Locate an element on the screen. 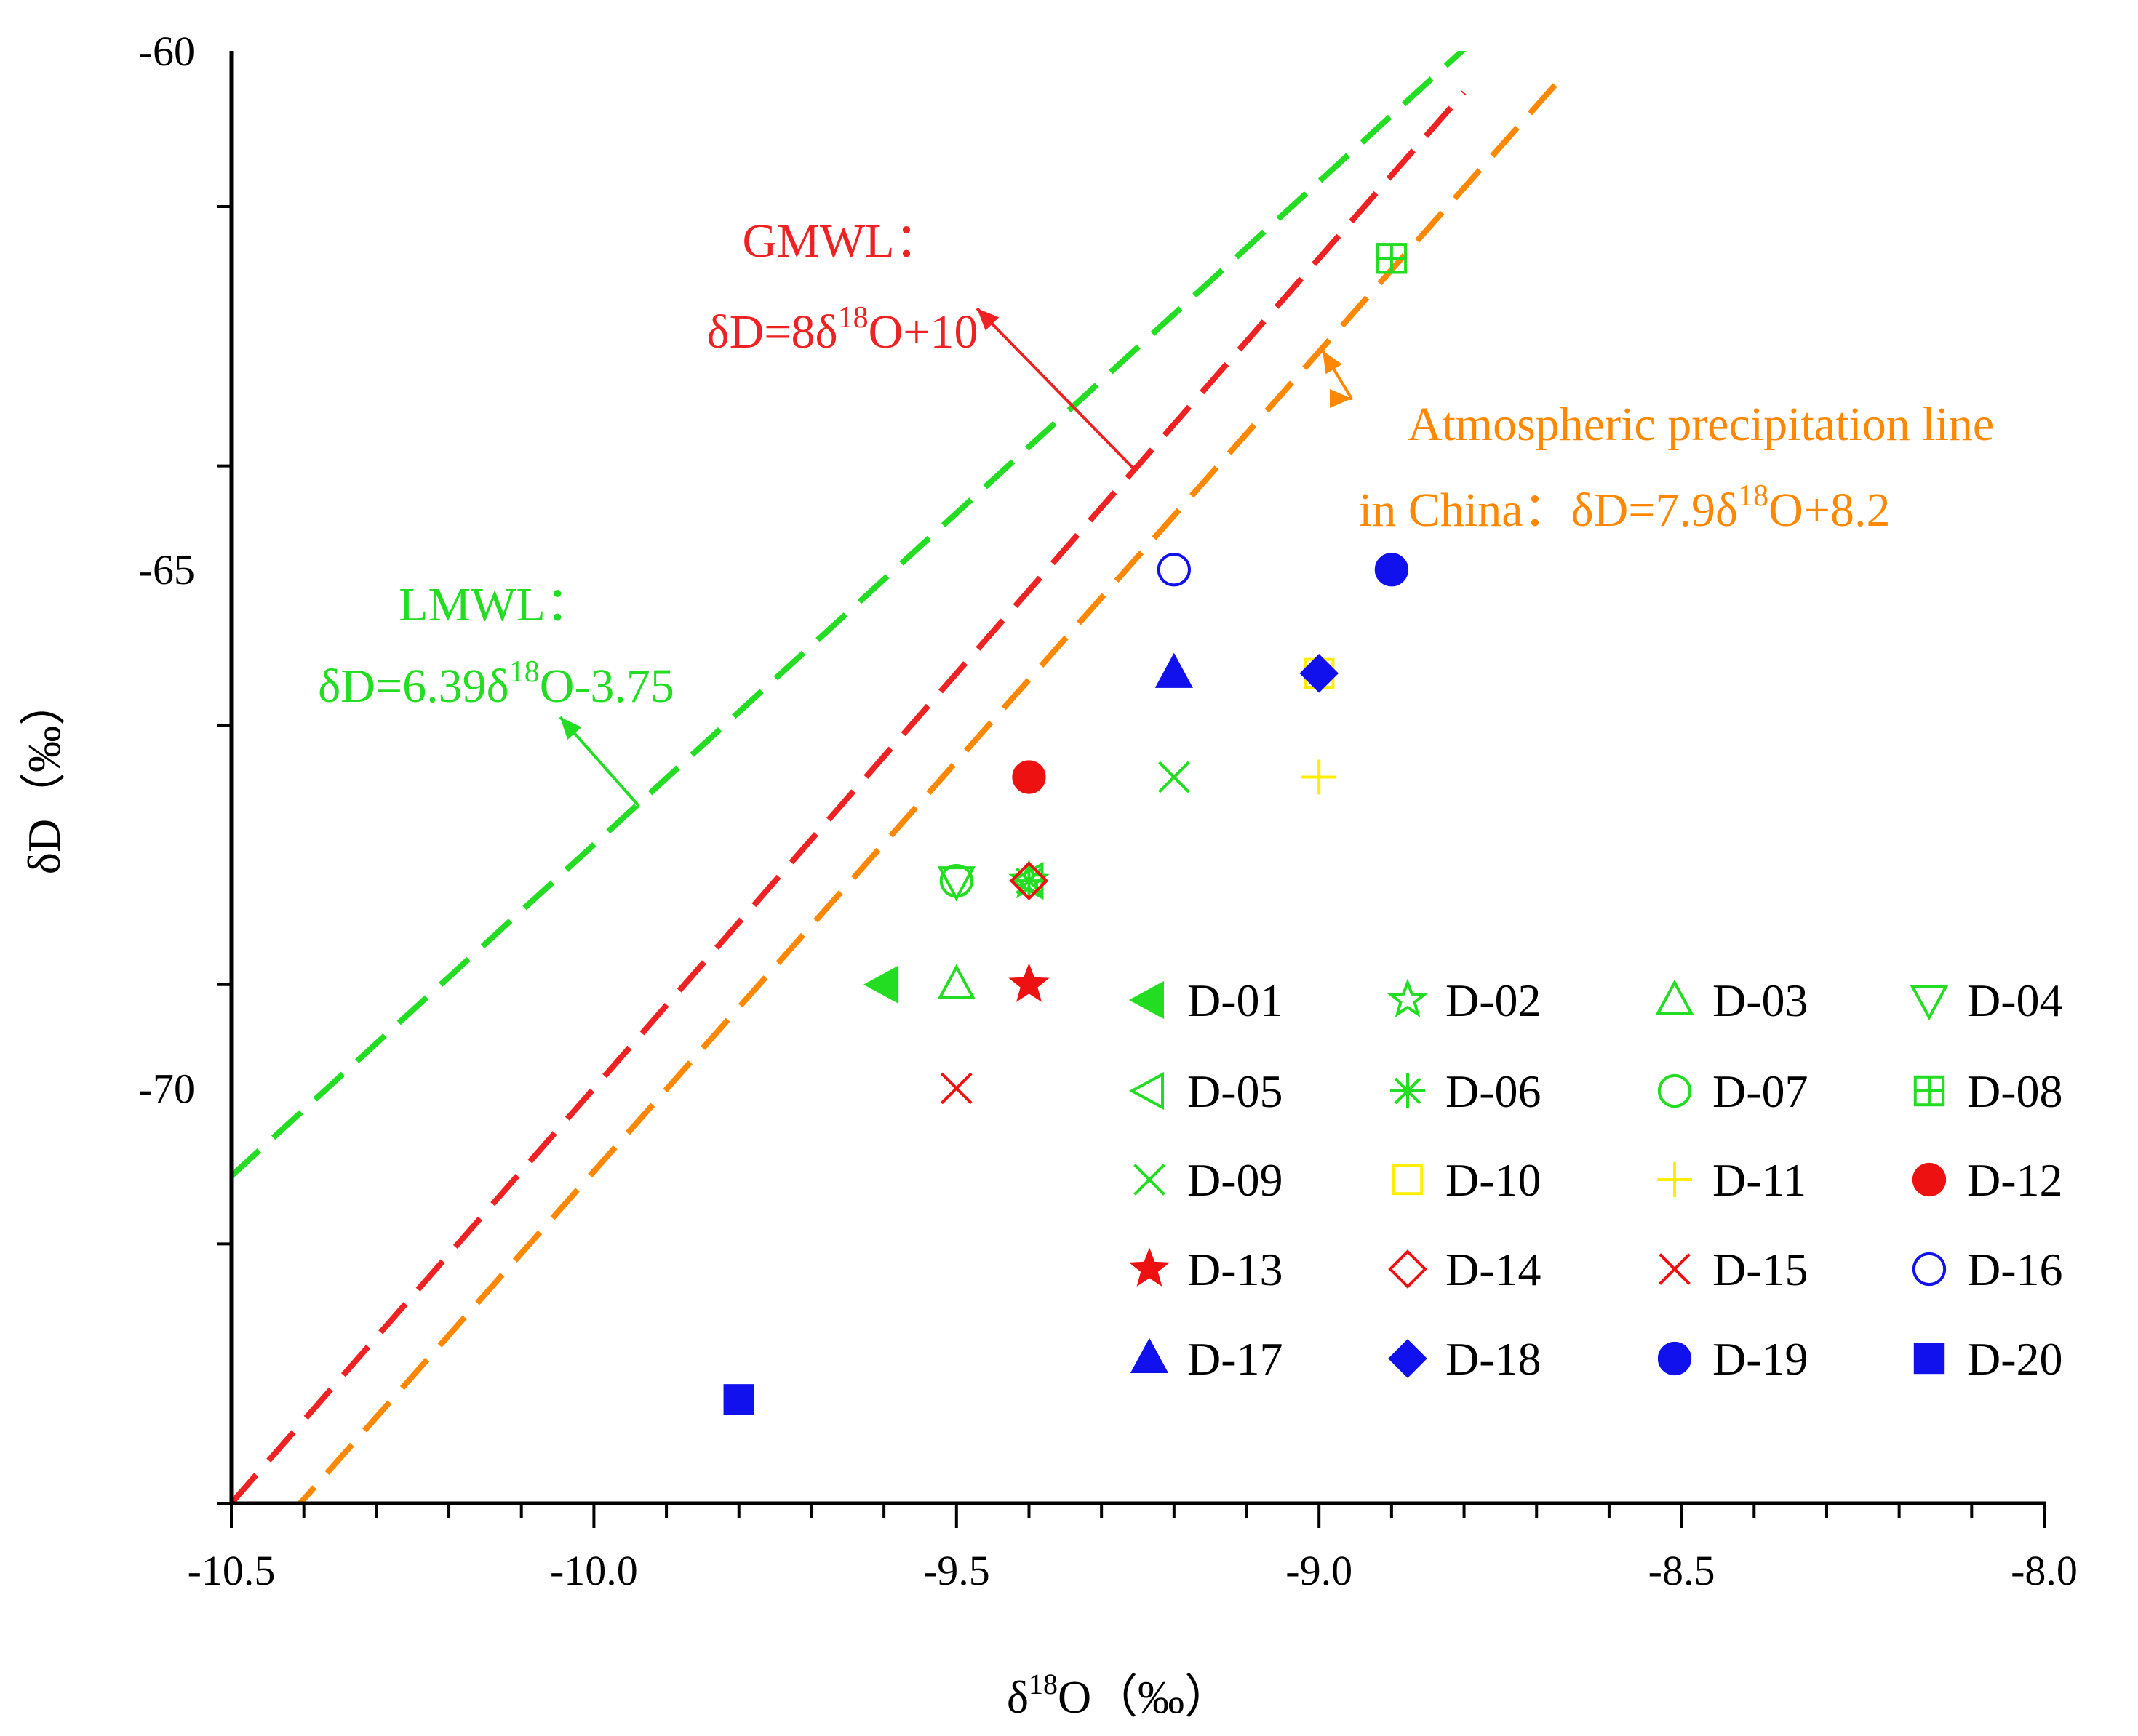 This screenshot has height=1736, width=2138. point-d-12-shape is located at coordinates (1029, 777).